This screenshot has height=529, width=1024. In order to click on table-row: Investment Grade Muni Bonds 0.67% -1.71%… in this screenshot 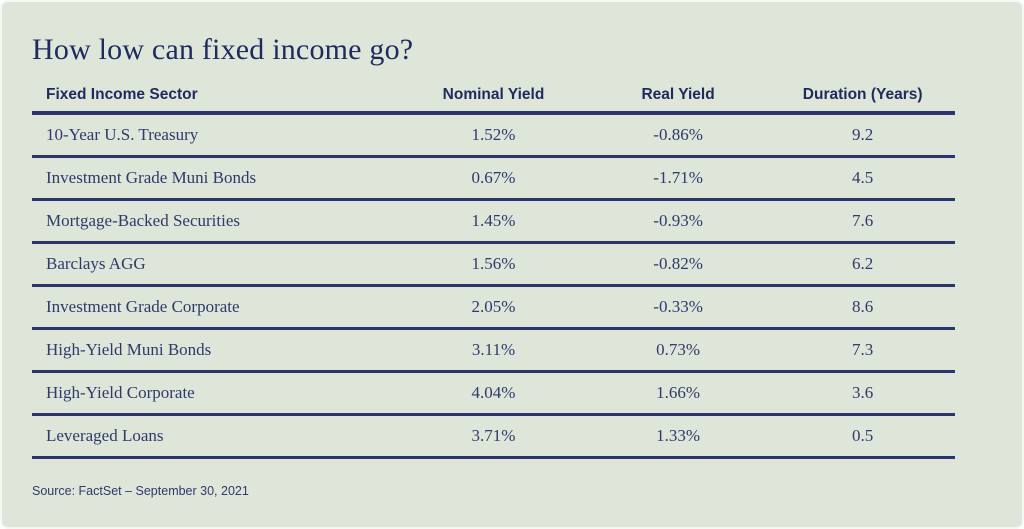, I will do `click(493, 179)`.